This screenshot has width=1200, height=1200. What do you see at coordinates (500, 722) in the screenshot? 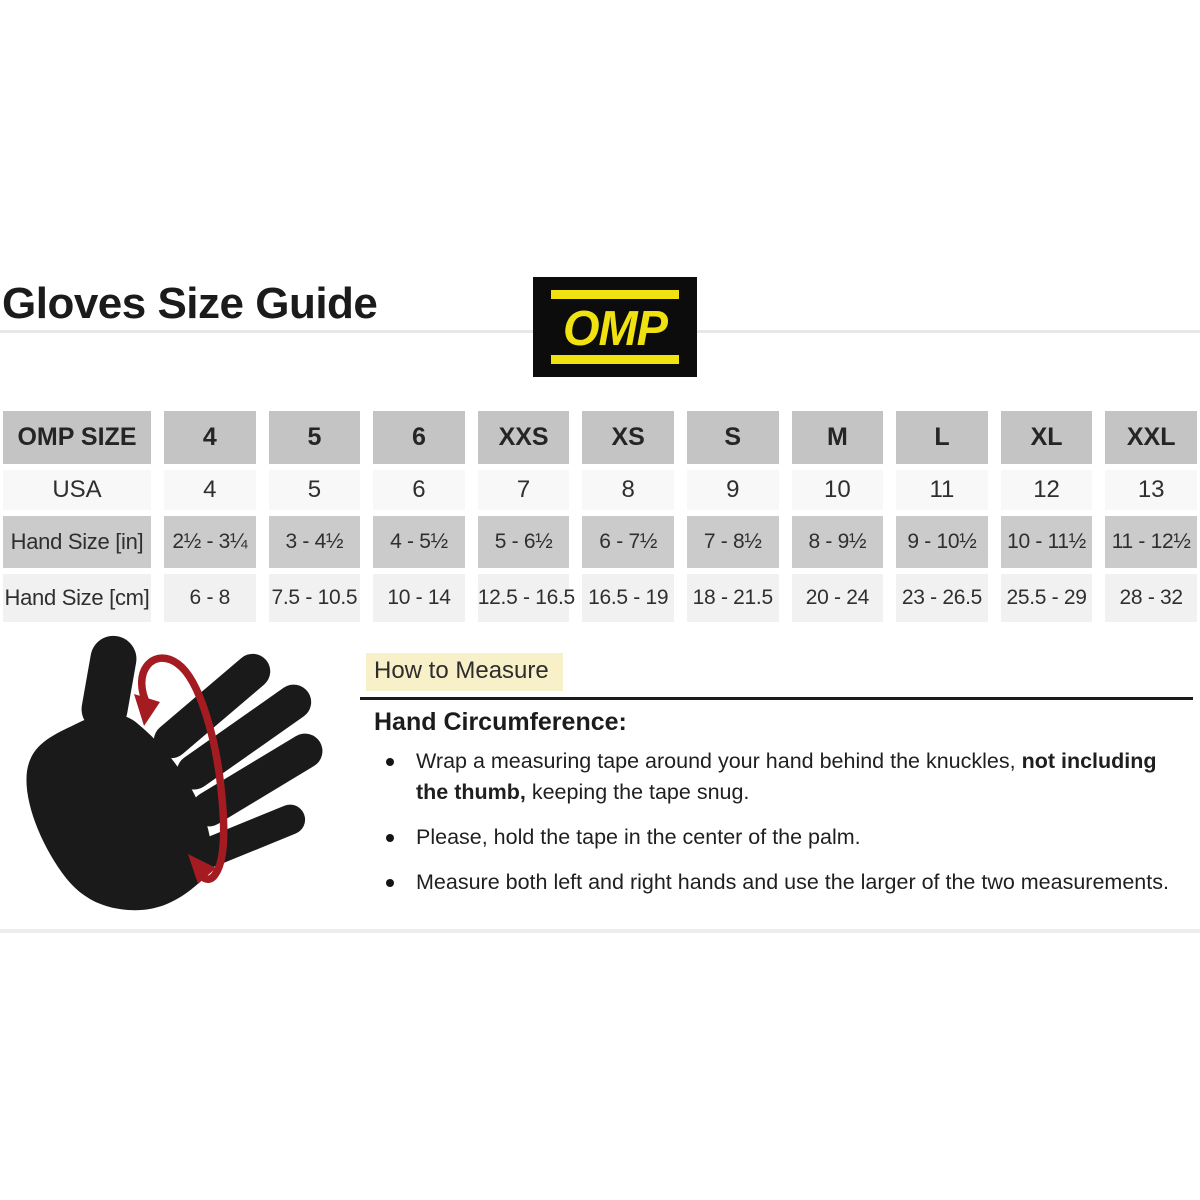
I see `hand-circumference-heading: Hand Circumference:` at bounding box center [500, 722].